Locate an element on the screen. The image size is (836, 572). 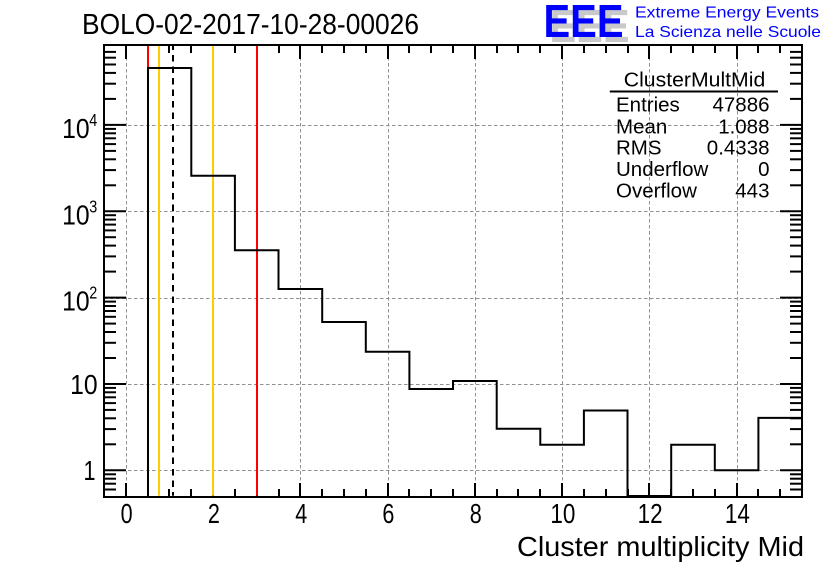
svg-text: RMS is located at coordinates (639, 148).